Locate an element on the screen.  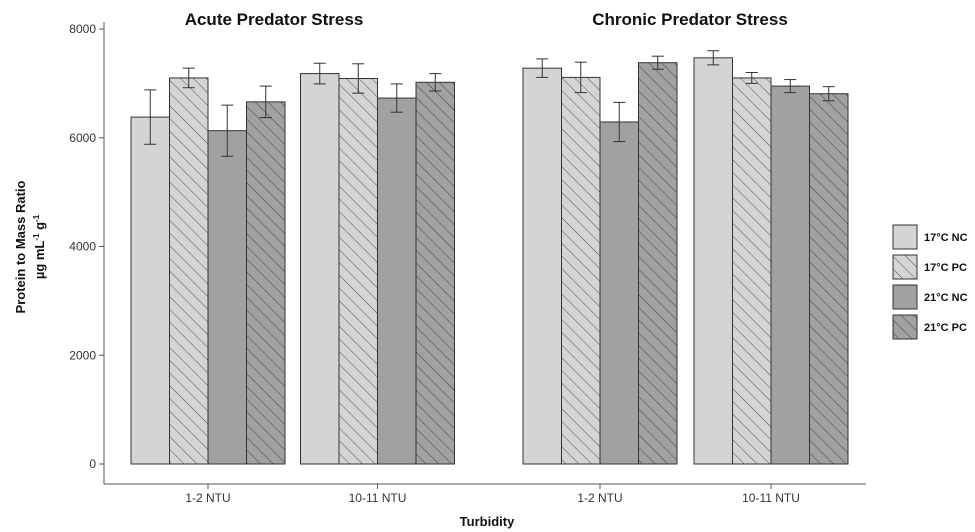
error-bar-p0-1-2-ntu-21c-pc is located at coordinates (265, 102).